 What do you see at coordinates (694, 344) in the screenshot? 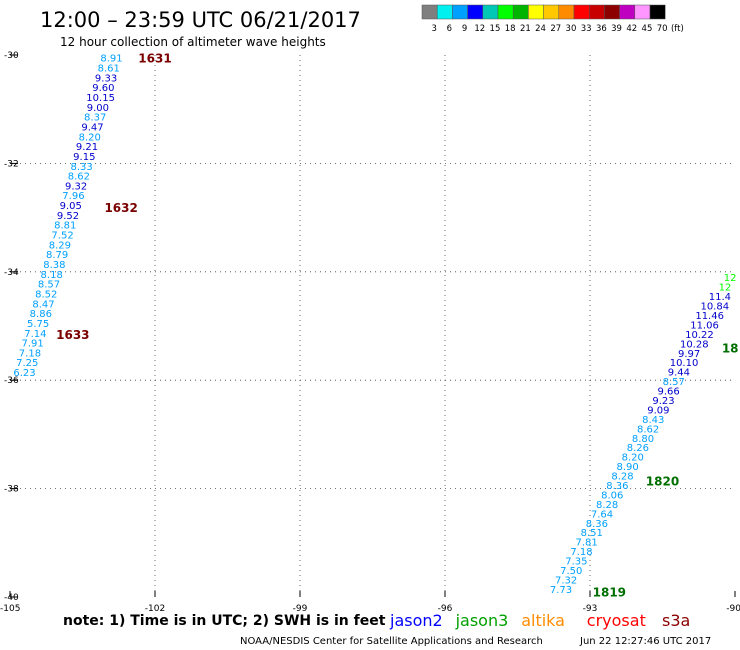
I see `wave-height-label: 10.28` at bounding box center [694, 344].